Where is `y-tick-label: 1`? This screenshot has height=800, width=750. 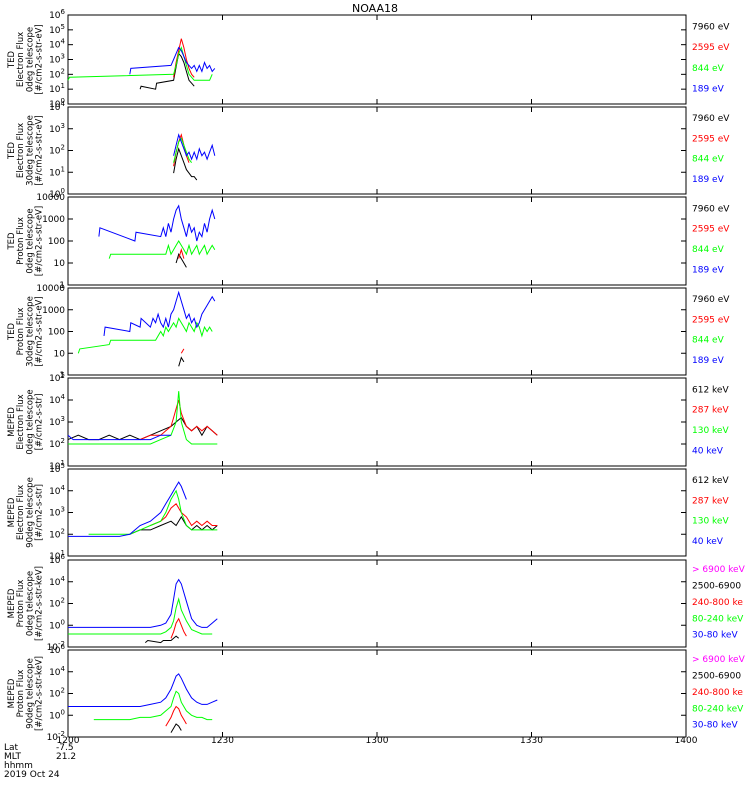
y-tick-label: 1 is located at coordinates (62, 376).